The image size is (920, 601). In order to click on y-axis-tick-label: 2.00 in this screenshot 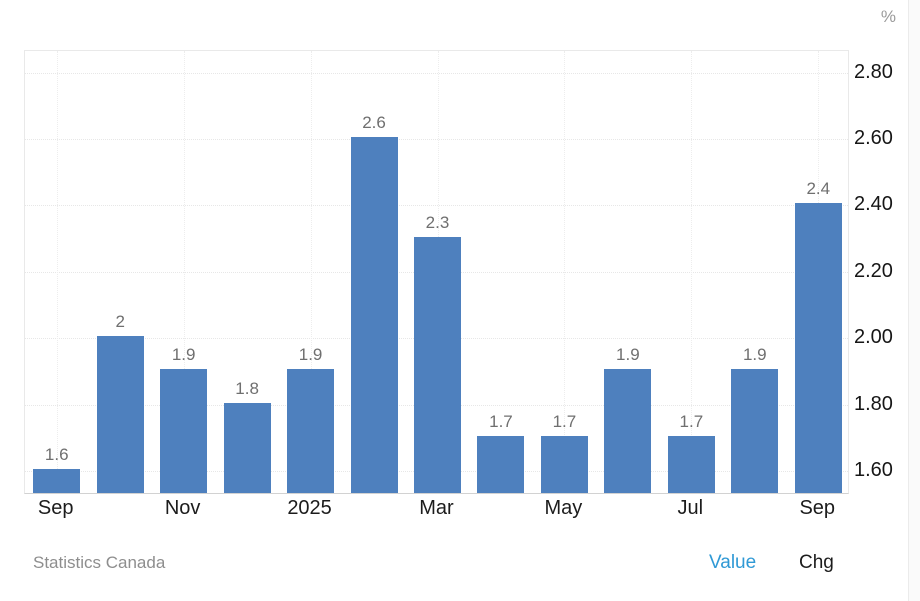, I will do `click(873, 337)`.